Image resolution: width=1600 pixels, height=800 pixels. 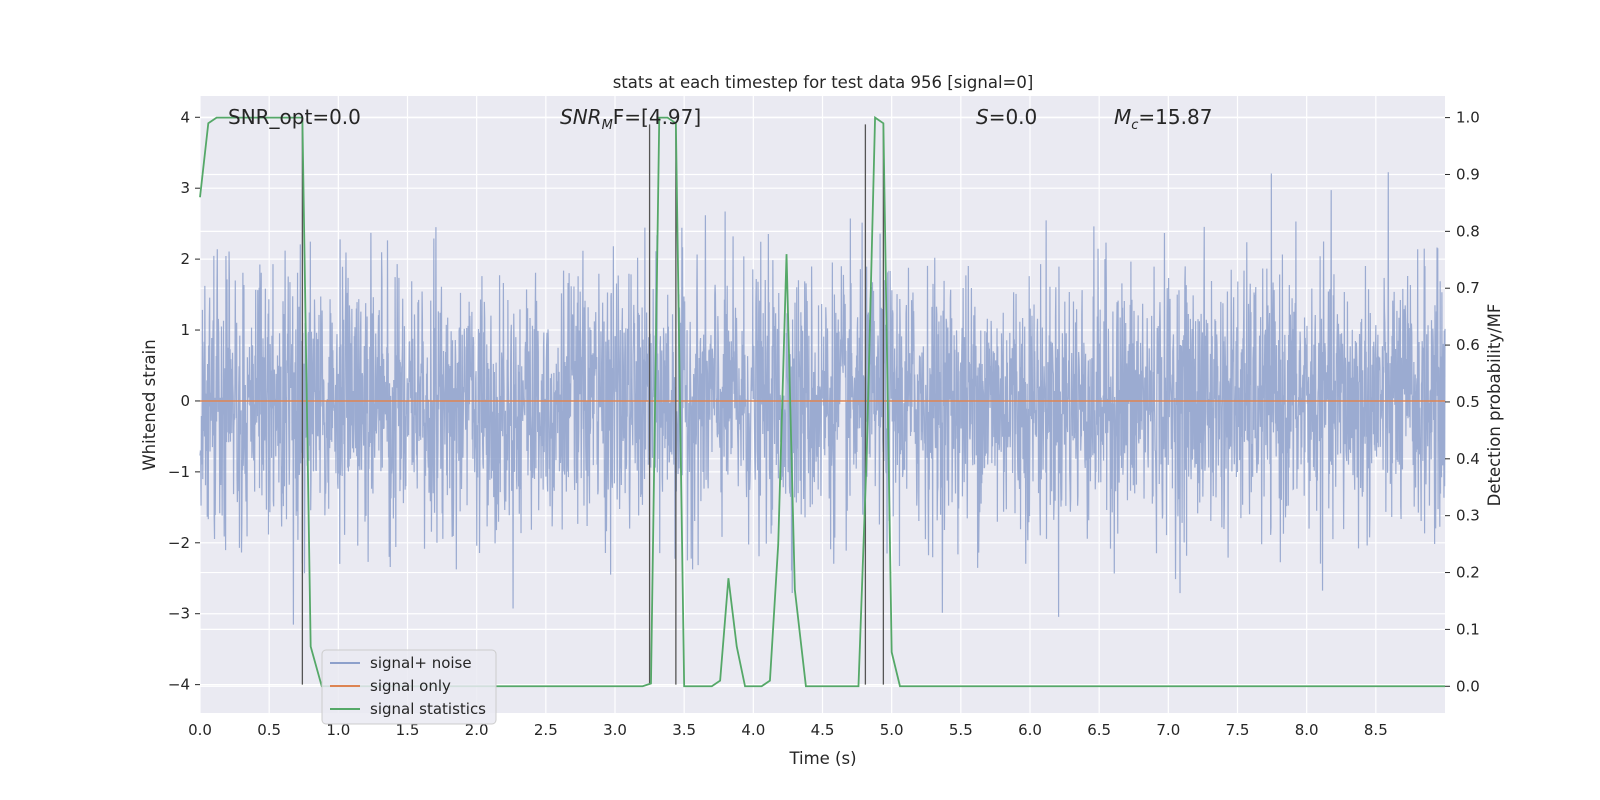 I want to click on annotation-s: S=0.0, so click(x=1006, y=117).